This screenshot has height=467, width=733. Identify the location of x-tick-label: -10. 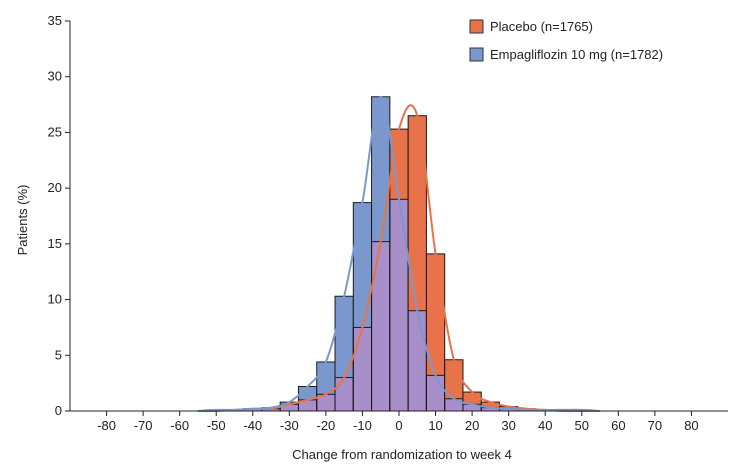
(362, 425).